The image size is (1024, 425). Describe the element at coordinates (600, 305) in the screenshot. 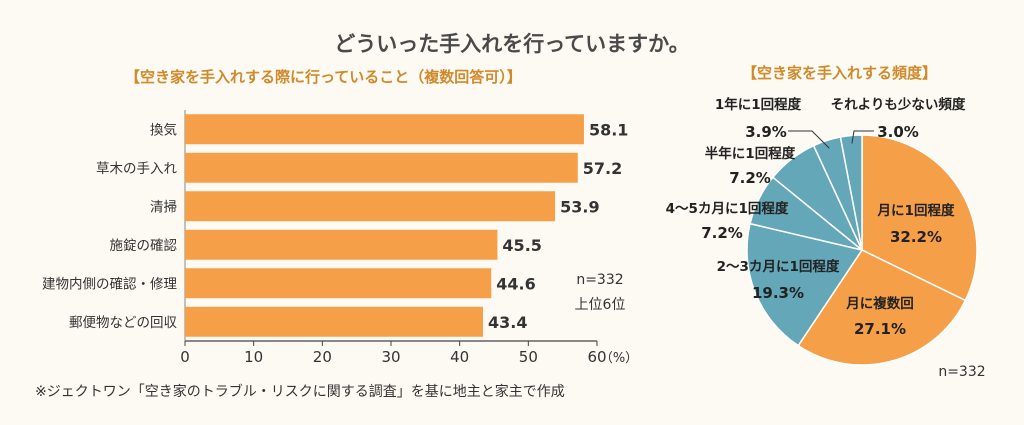

I see `bar-annotation-rank: 上位6位` at that location.